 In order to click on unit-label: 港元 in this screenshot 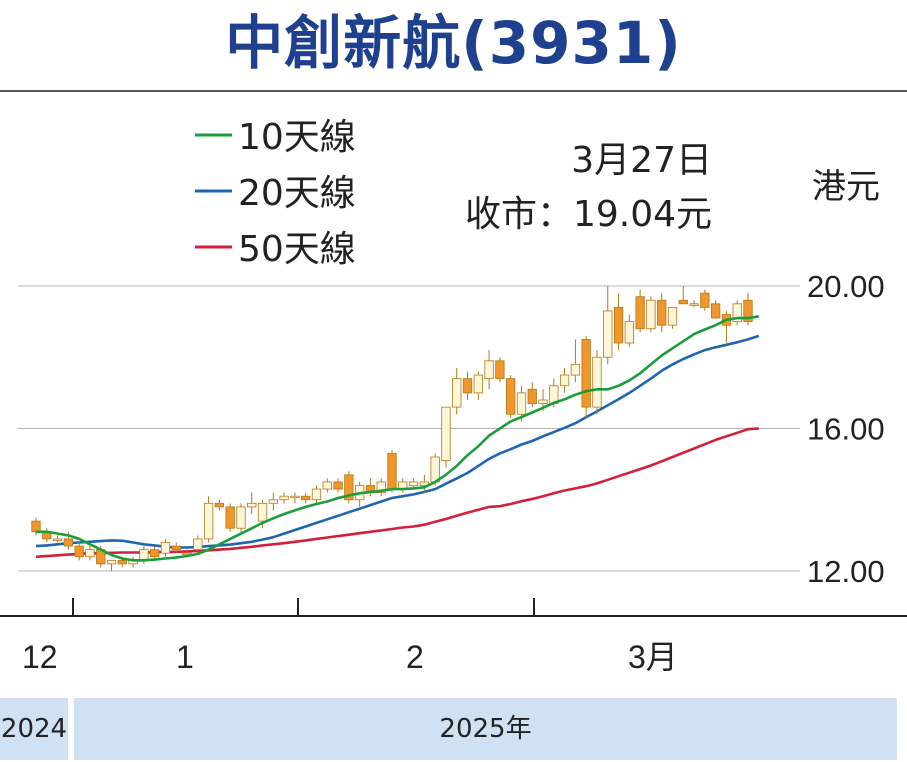, I will do `click(846, 187)`.